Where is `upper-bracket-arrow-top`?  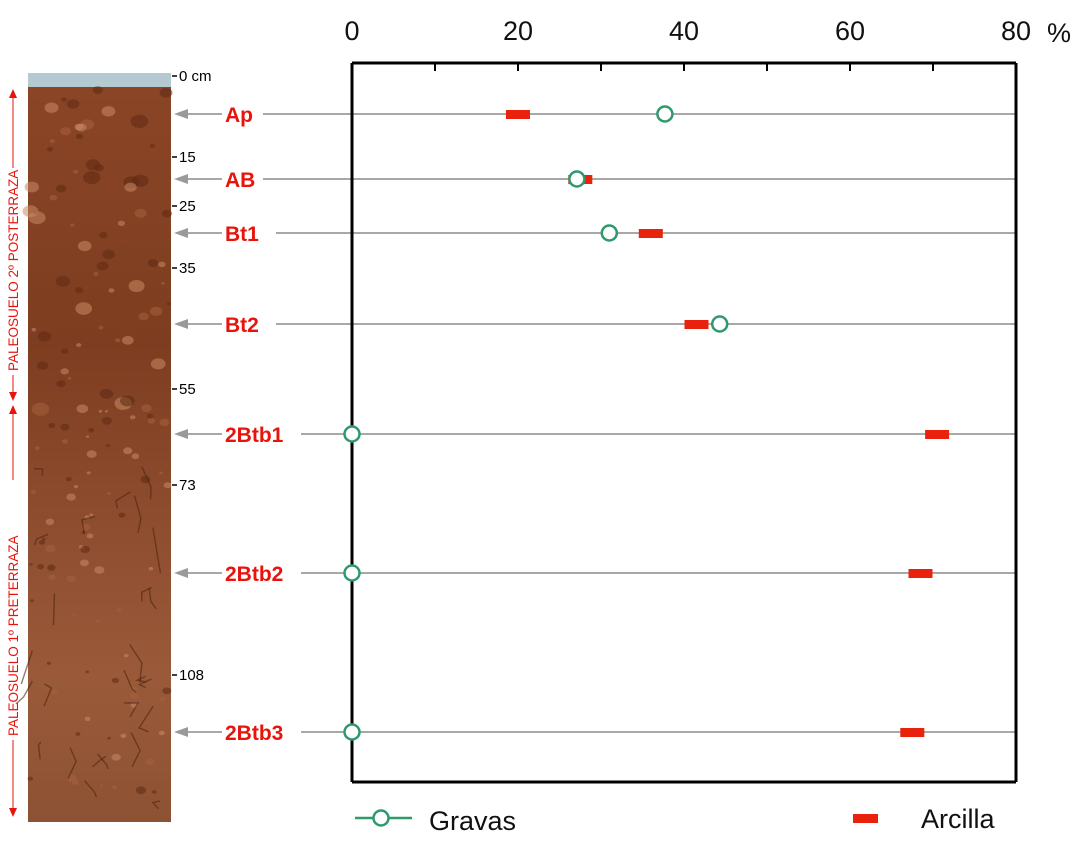 upper-bracket-arrow-top is located at coordinates (13, 93).